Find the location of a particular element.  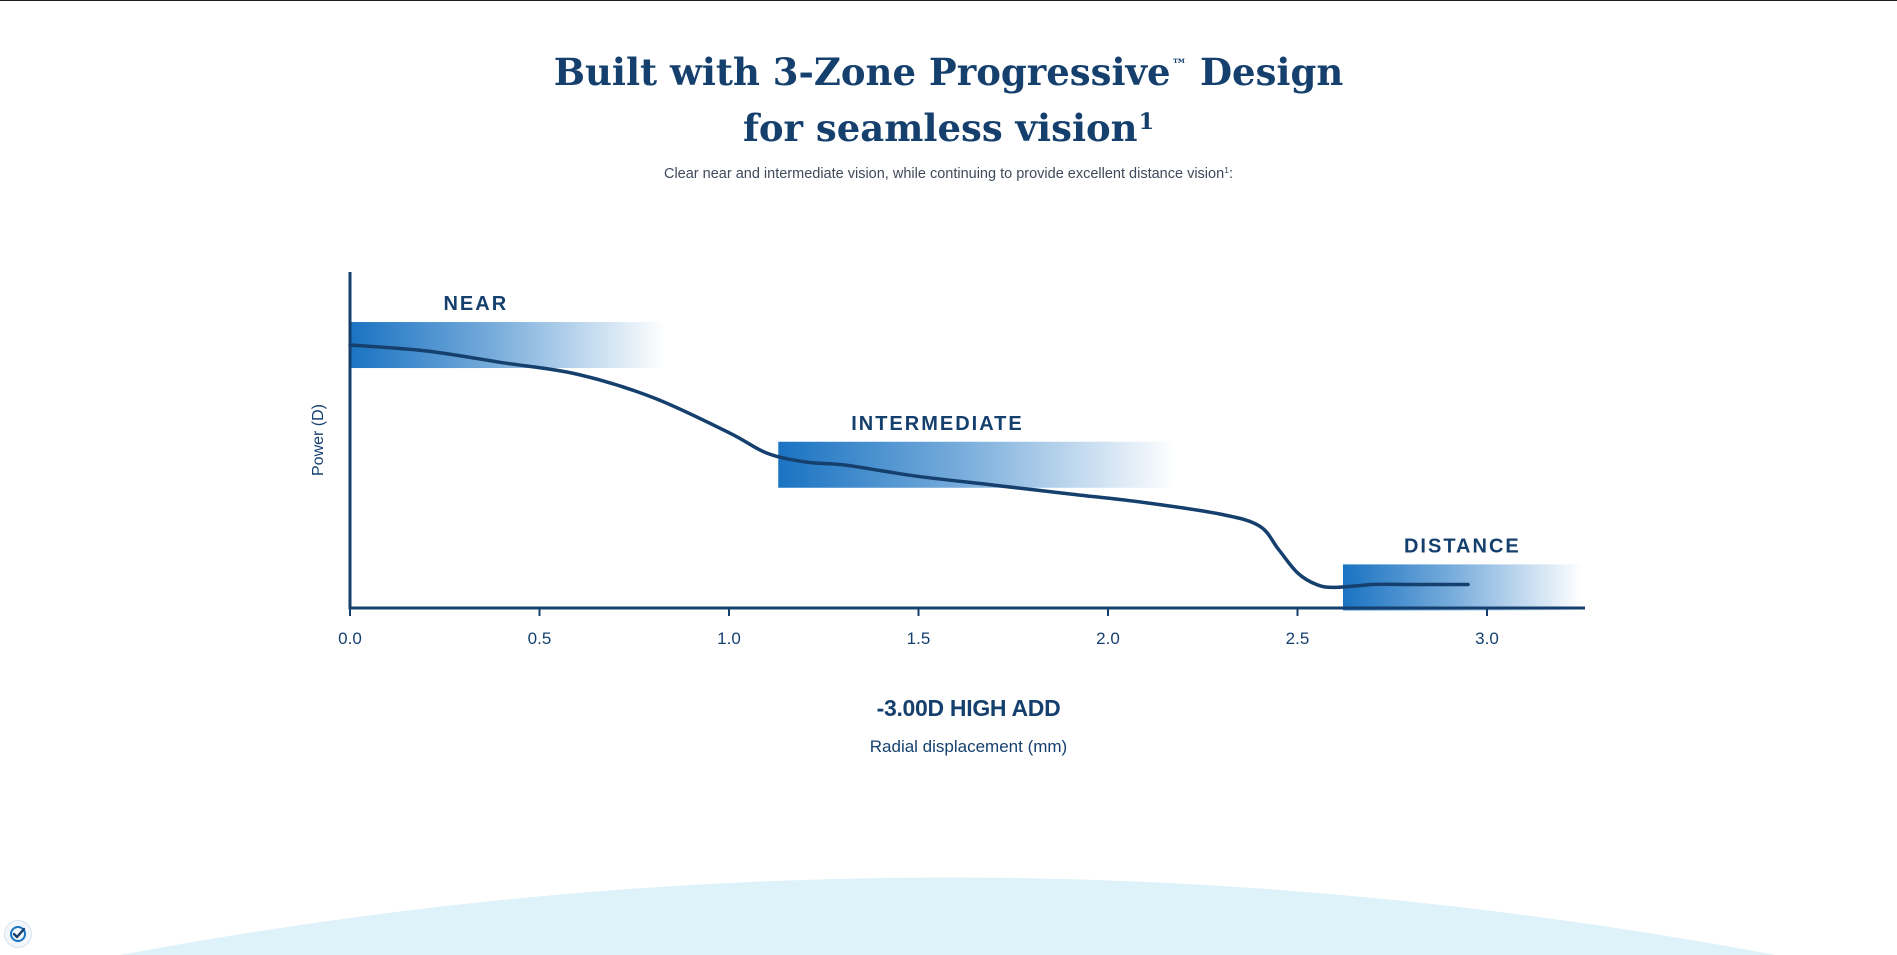

x-tick-label: 1.0 is located at coordinates (729, 638).